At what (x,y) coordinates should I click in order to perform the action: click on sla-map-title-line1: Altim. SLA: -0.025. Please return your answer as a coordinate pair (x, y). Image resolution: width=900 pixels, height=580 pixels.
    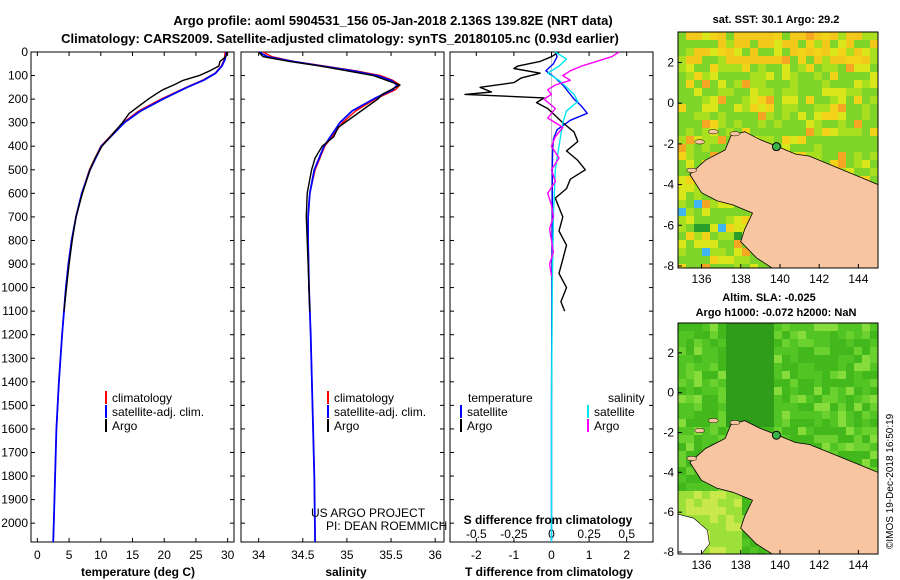
    Looking at the image, I should click on (769, 298).